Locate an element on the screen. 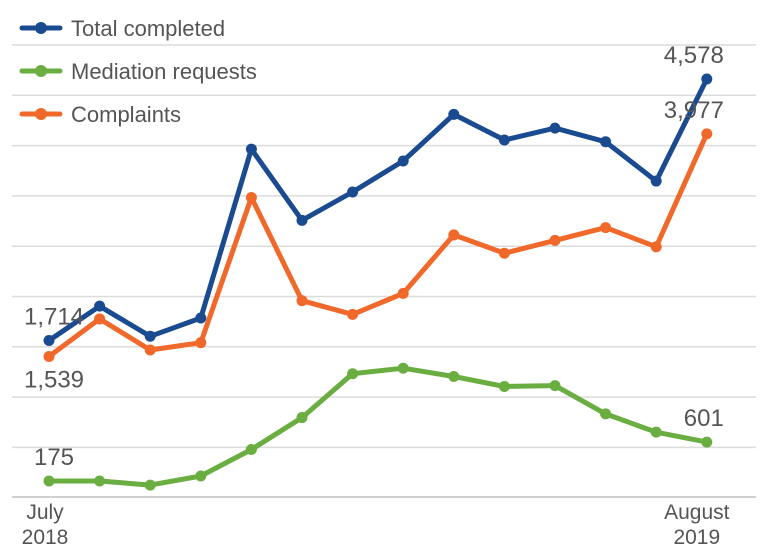 This screenshot has width=770, height=555. data-label: 3,977 is located at coordinates (694, 110).